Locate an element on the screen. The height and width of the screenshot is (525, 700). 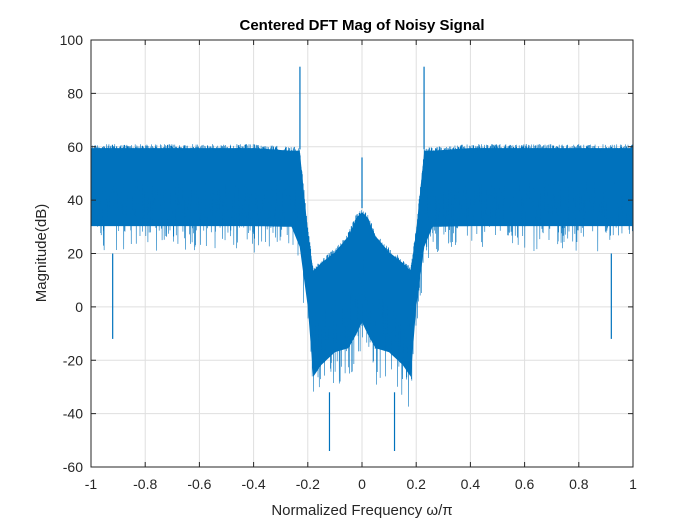
x-tick-label: 0.4 is located at coordinates (471, 484).